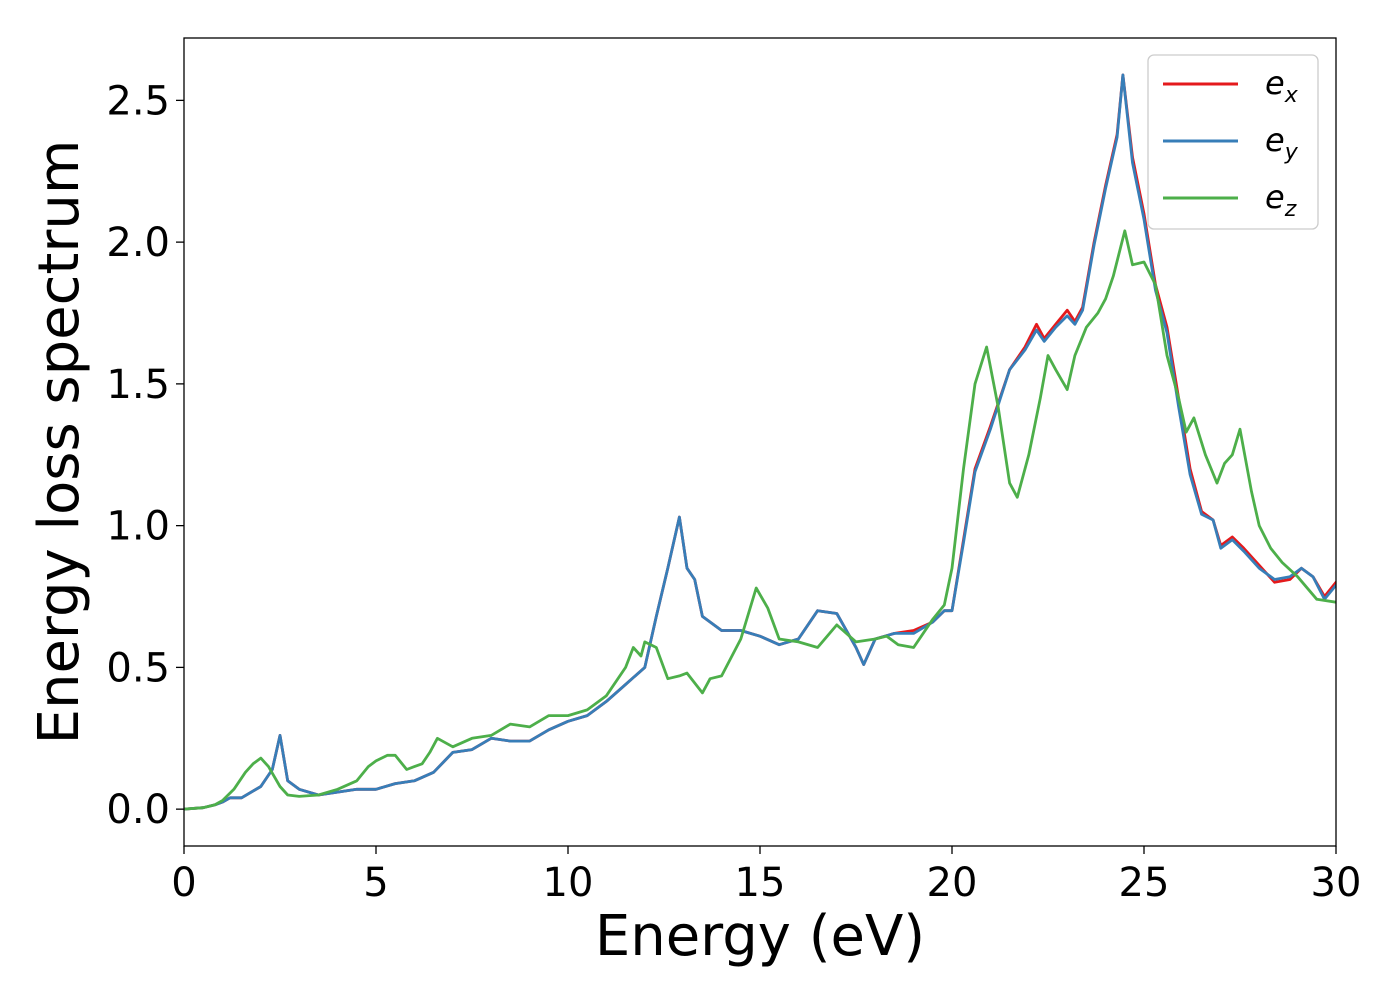 This screenshot has height=1000, width=1400. I want to click on y-tick-label: 1.5, so click(138, 385).